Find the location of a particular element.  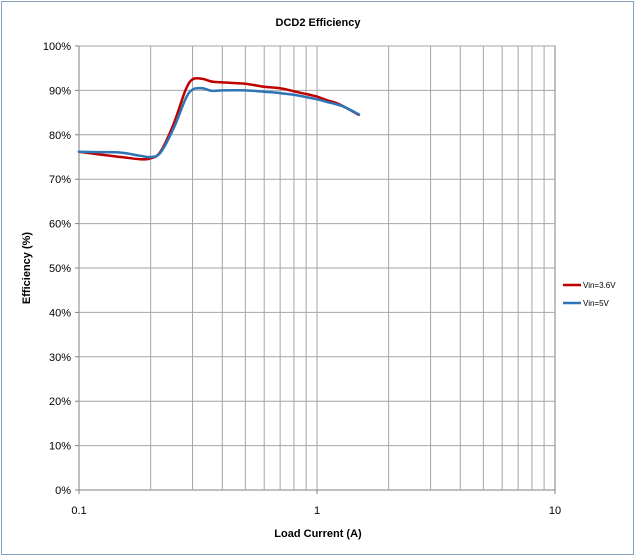

y-tick-label: 0% is located at coordinates (63, 491).